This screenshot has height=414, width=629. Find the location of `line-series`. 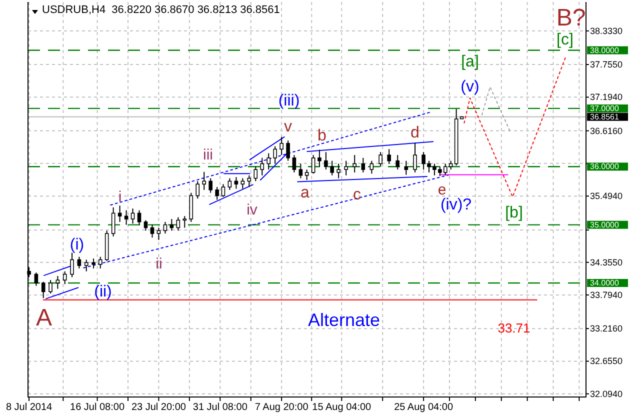

line-series is located at coordinates (515, 127).